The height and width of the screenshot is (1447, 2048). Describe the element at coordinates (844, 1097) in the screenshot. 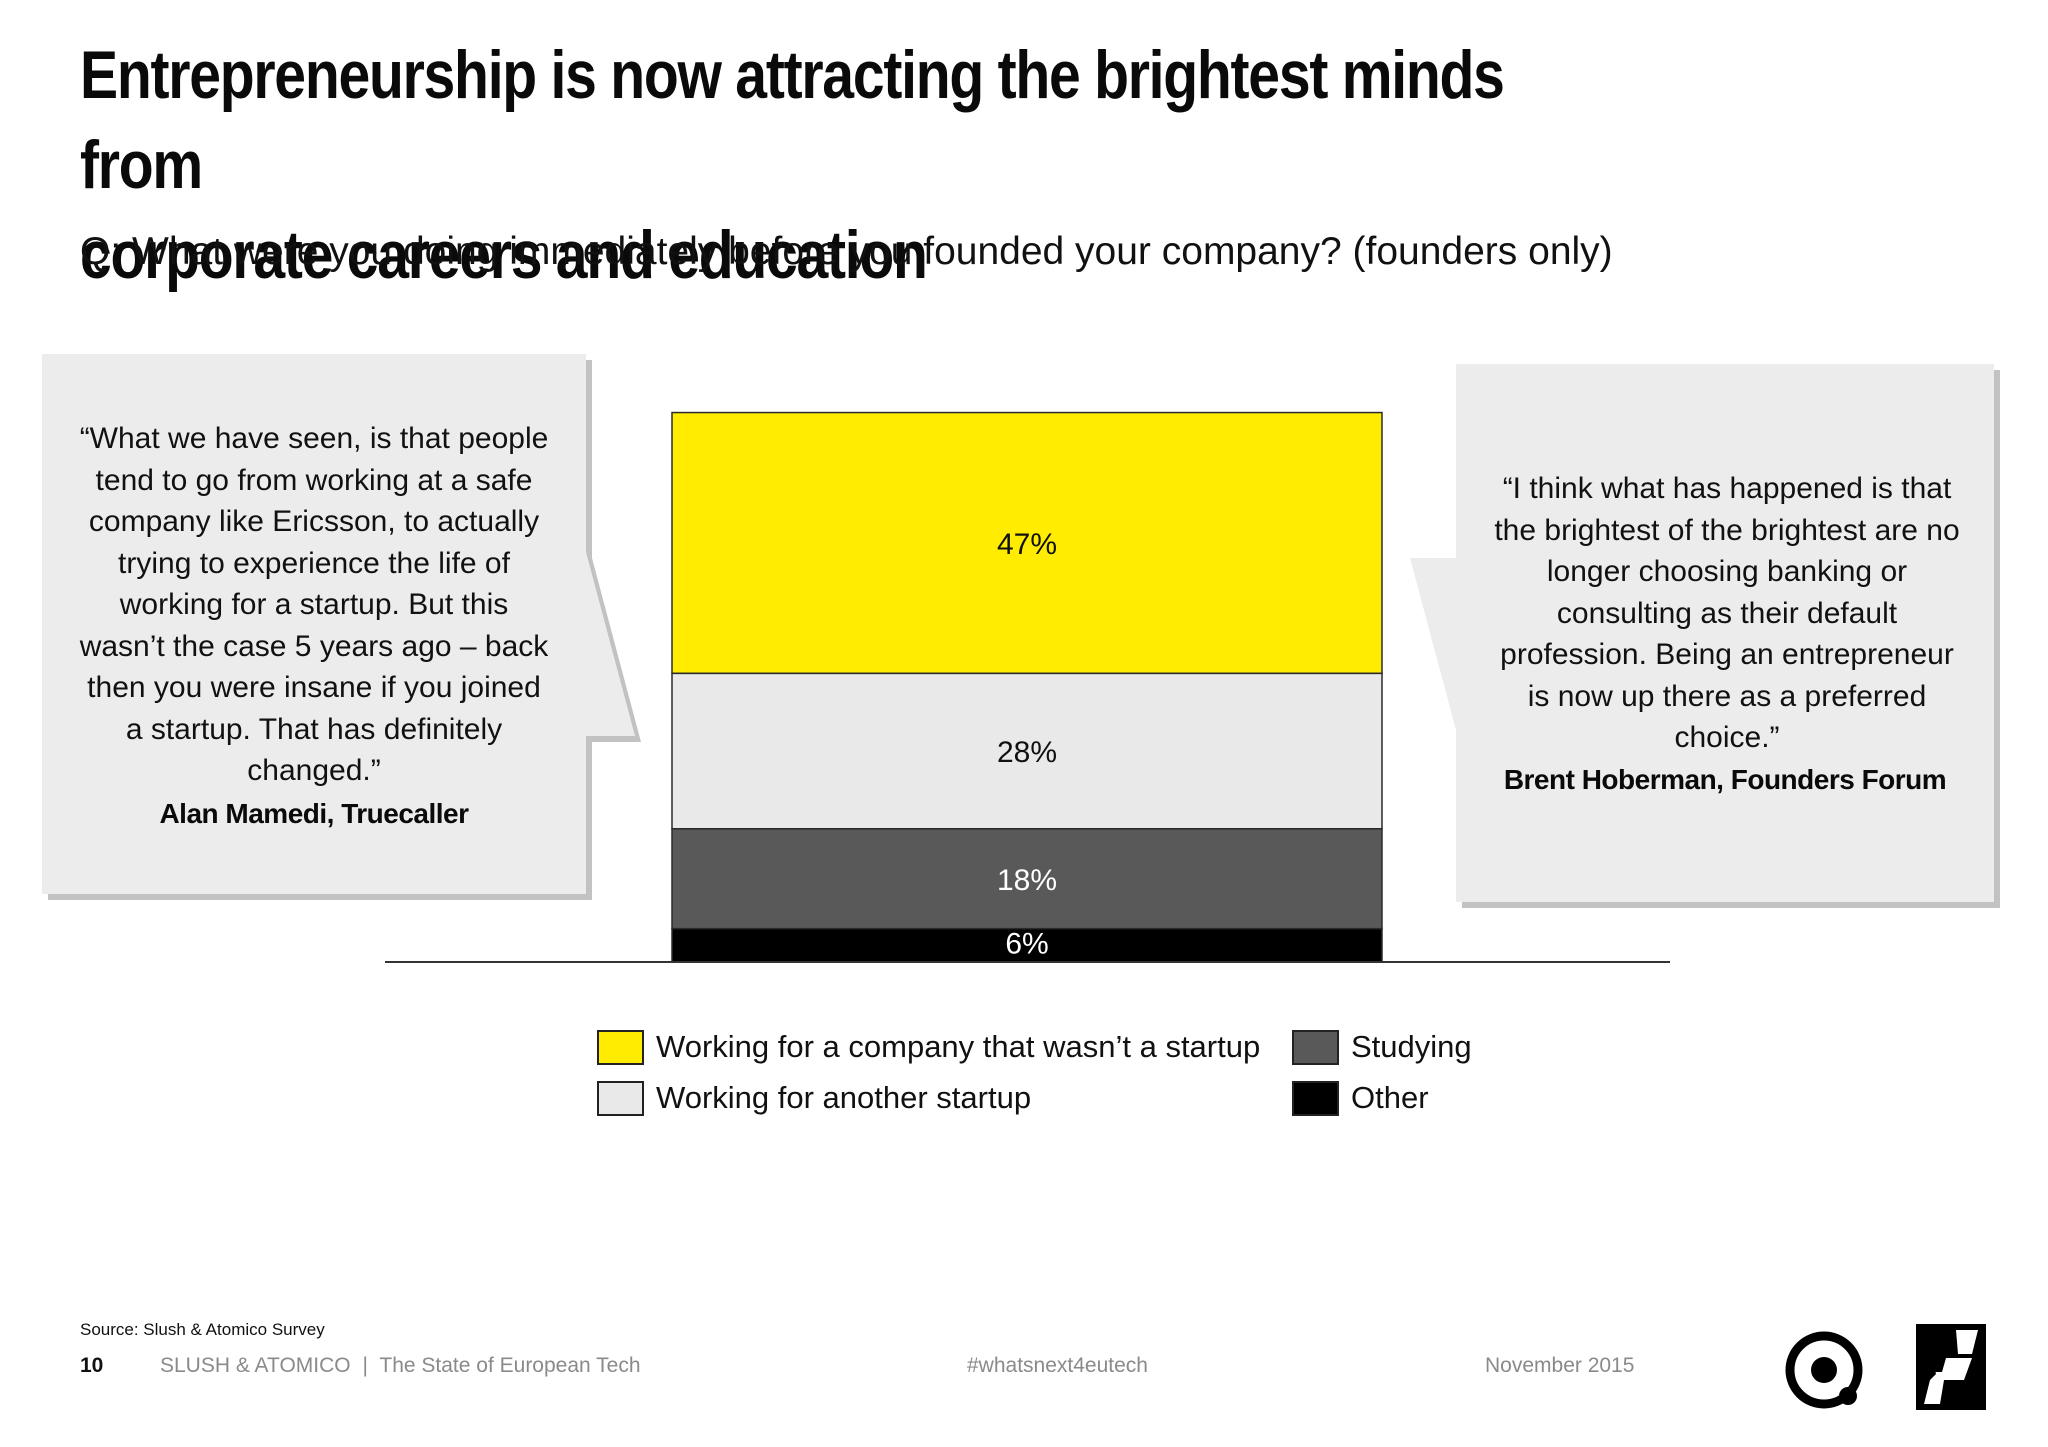

I see `legend-label-startup: Working for another startup` at that location.